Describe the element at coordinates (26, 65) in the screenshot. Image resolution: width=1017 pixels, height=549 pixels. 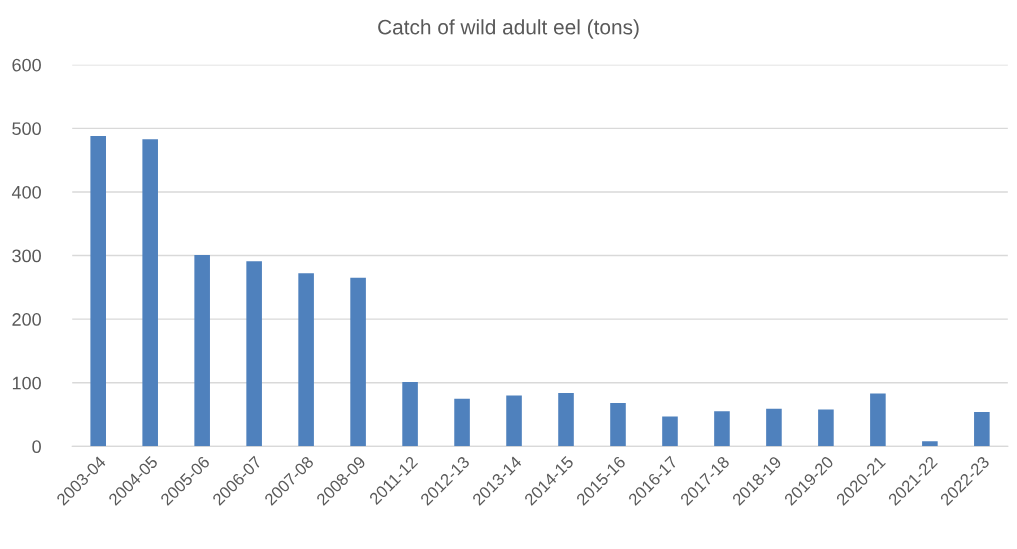
I see `y-tick-label: 600` at that location.